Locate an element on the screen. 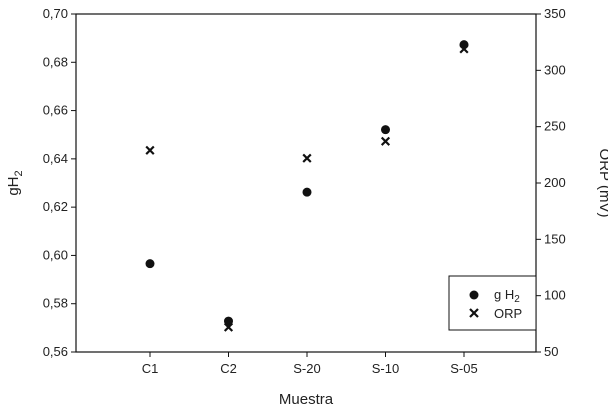  left-y-tick-label: 0,58 is located at coordinates (55, 303).